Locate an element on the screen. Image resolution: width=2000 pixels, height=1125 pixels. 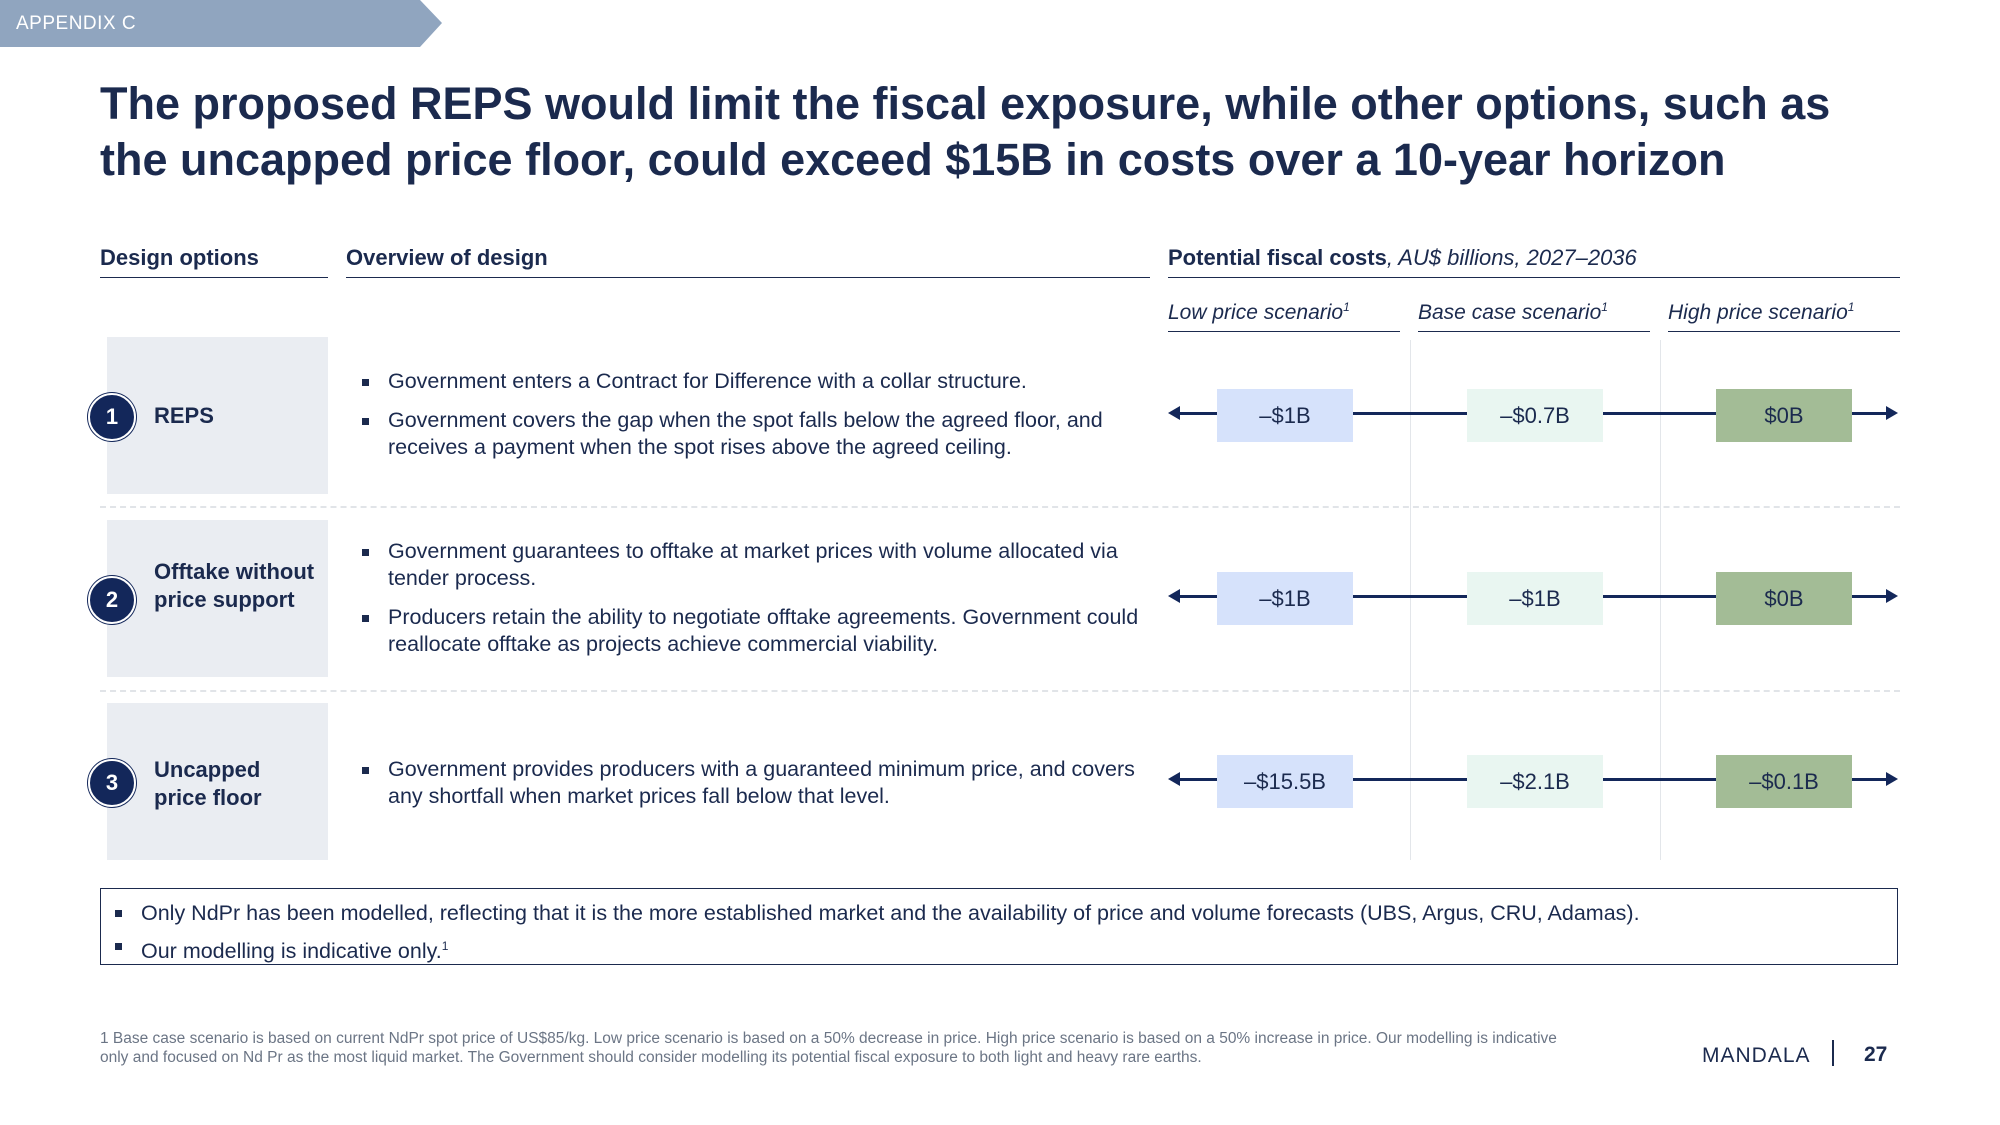
option-label-uncapped: Uncapped price floor is located at coordinates (208, 783).